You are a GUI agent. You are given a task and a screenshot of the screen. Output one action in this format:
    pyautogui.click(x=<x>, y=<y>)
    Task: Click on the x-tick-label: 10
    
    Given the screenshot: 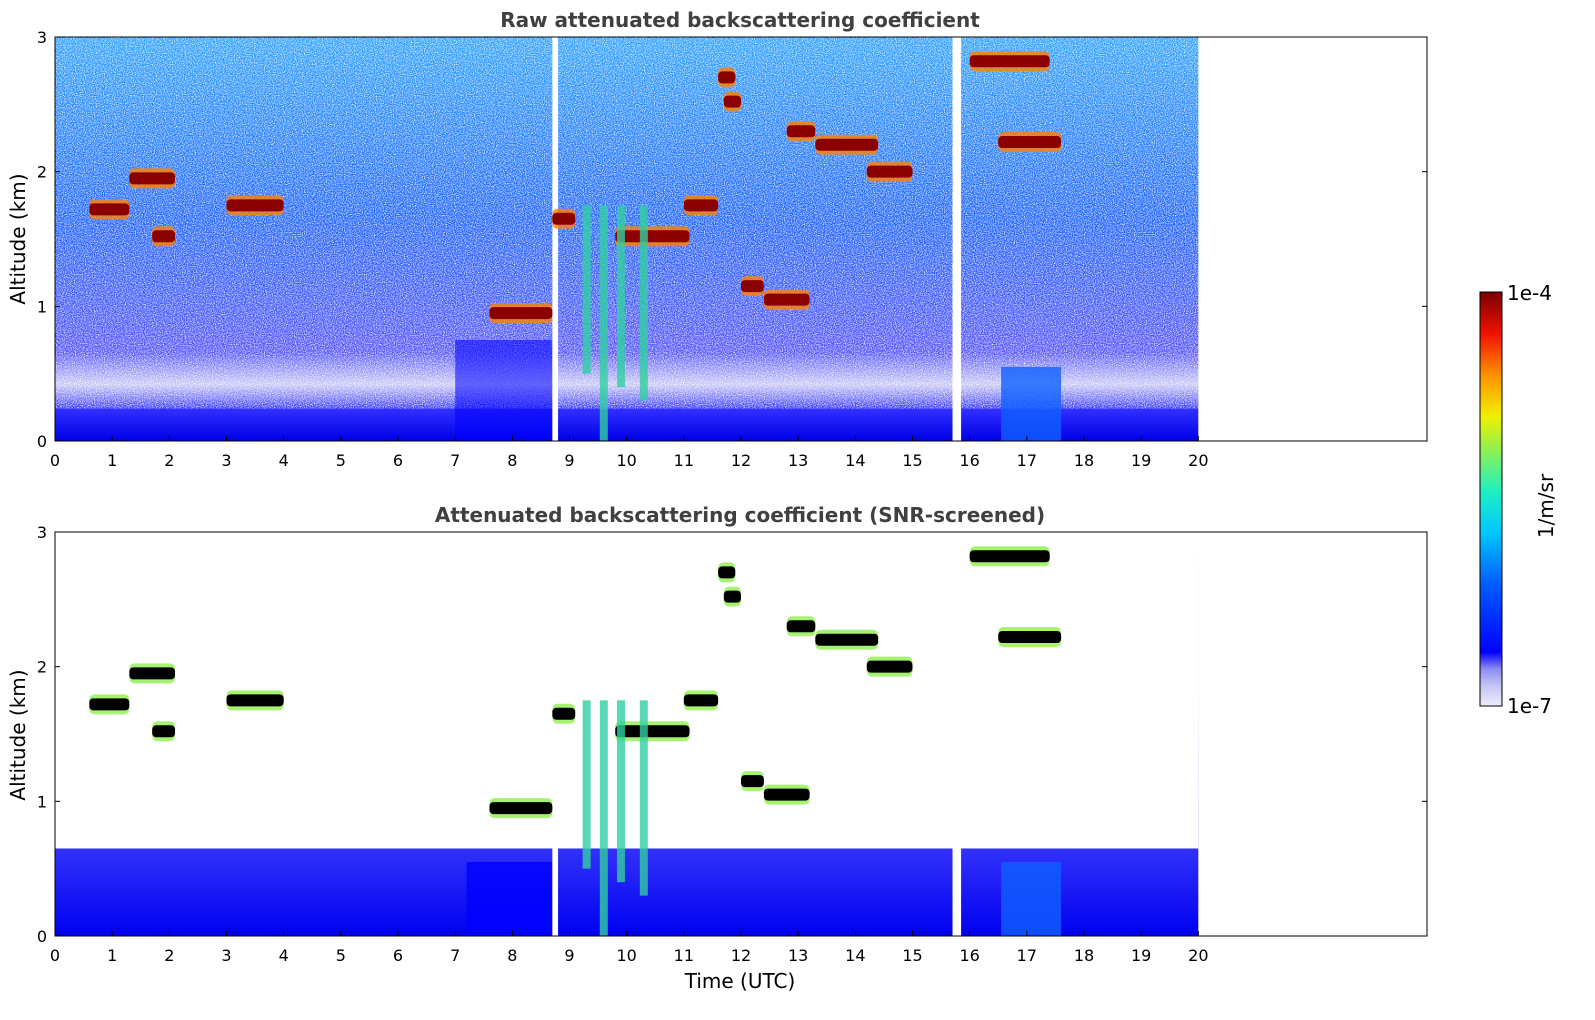 What is the action you would take?
    pyautogui.click(x=626, y=460)
    